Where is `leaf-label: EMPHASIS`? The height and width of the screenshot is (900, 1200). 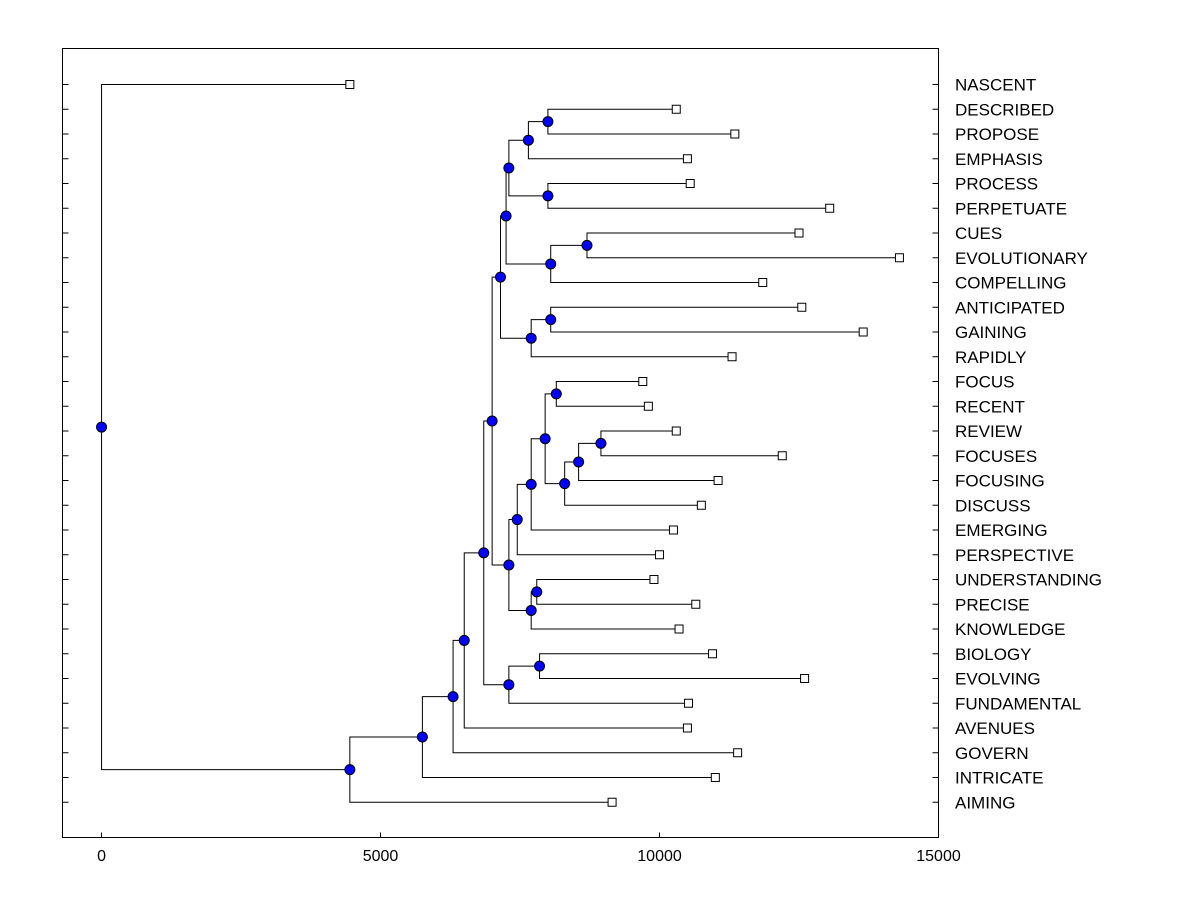
leaf-label: EMPHASIS is located at coordinates (999, 159).